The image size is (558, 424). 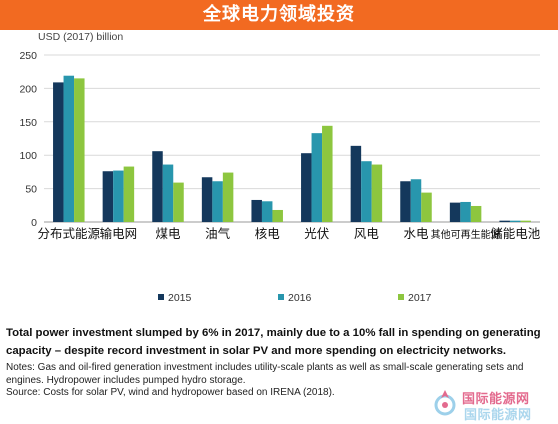 What do you see at coordinates (498, 415) in the screenshot?
I see `watermark-text-shadow: 国际能源网` at bounding box center [498, 415].